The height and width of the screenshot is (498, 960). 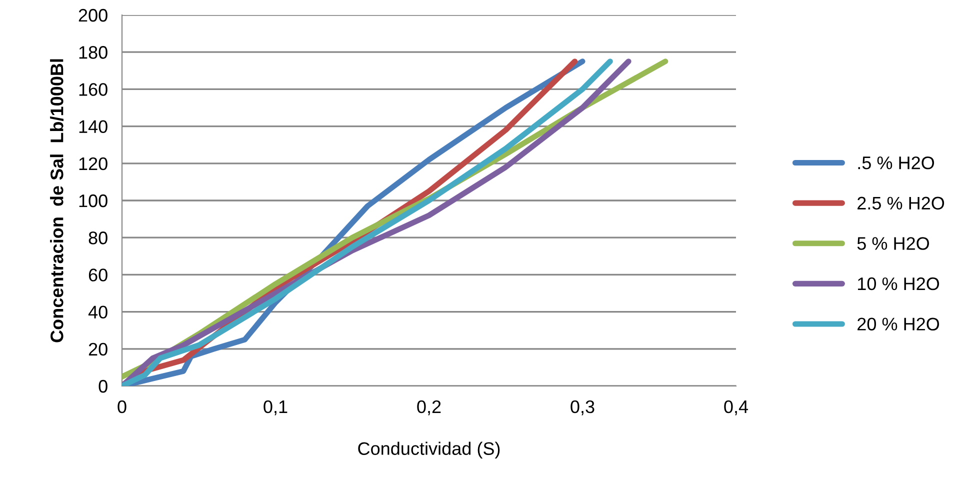 What do you see at coordinates (893, 243) in the screenshot?
I see `legend-label: 5 % H2O` at bounding box center [893, 243].